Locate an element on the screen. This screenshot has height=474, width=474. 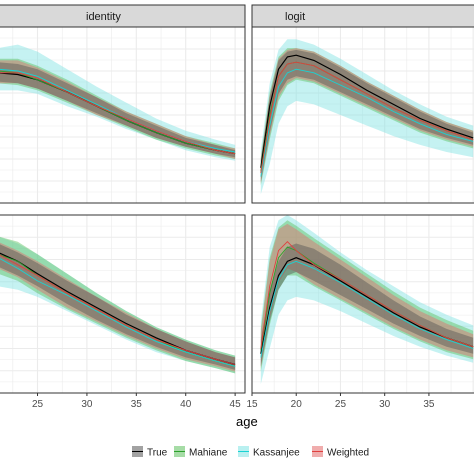
x-tick-label: 45 is located at coordinates (236, 404).